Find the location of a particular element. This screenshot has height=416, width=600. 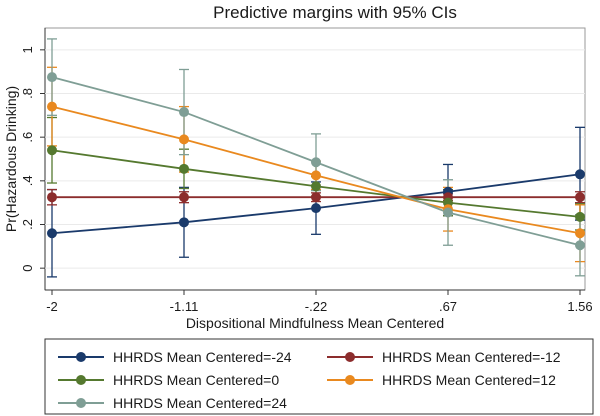

x-tick-label: -1.11 is located at coordinates (184, 306).